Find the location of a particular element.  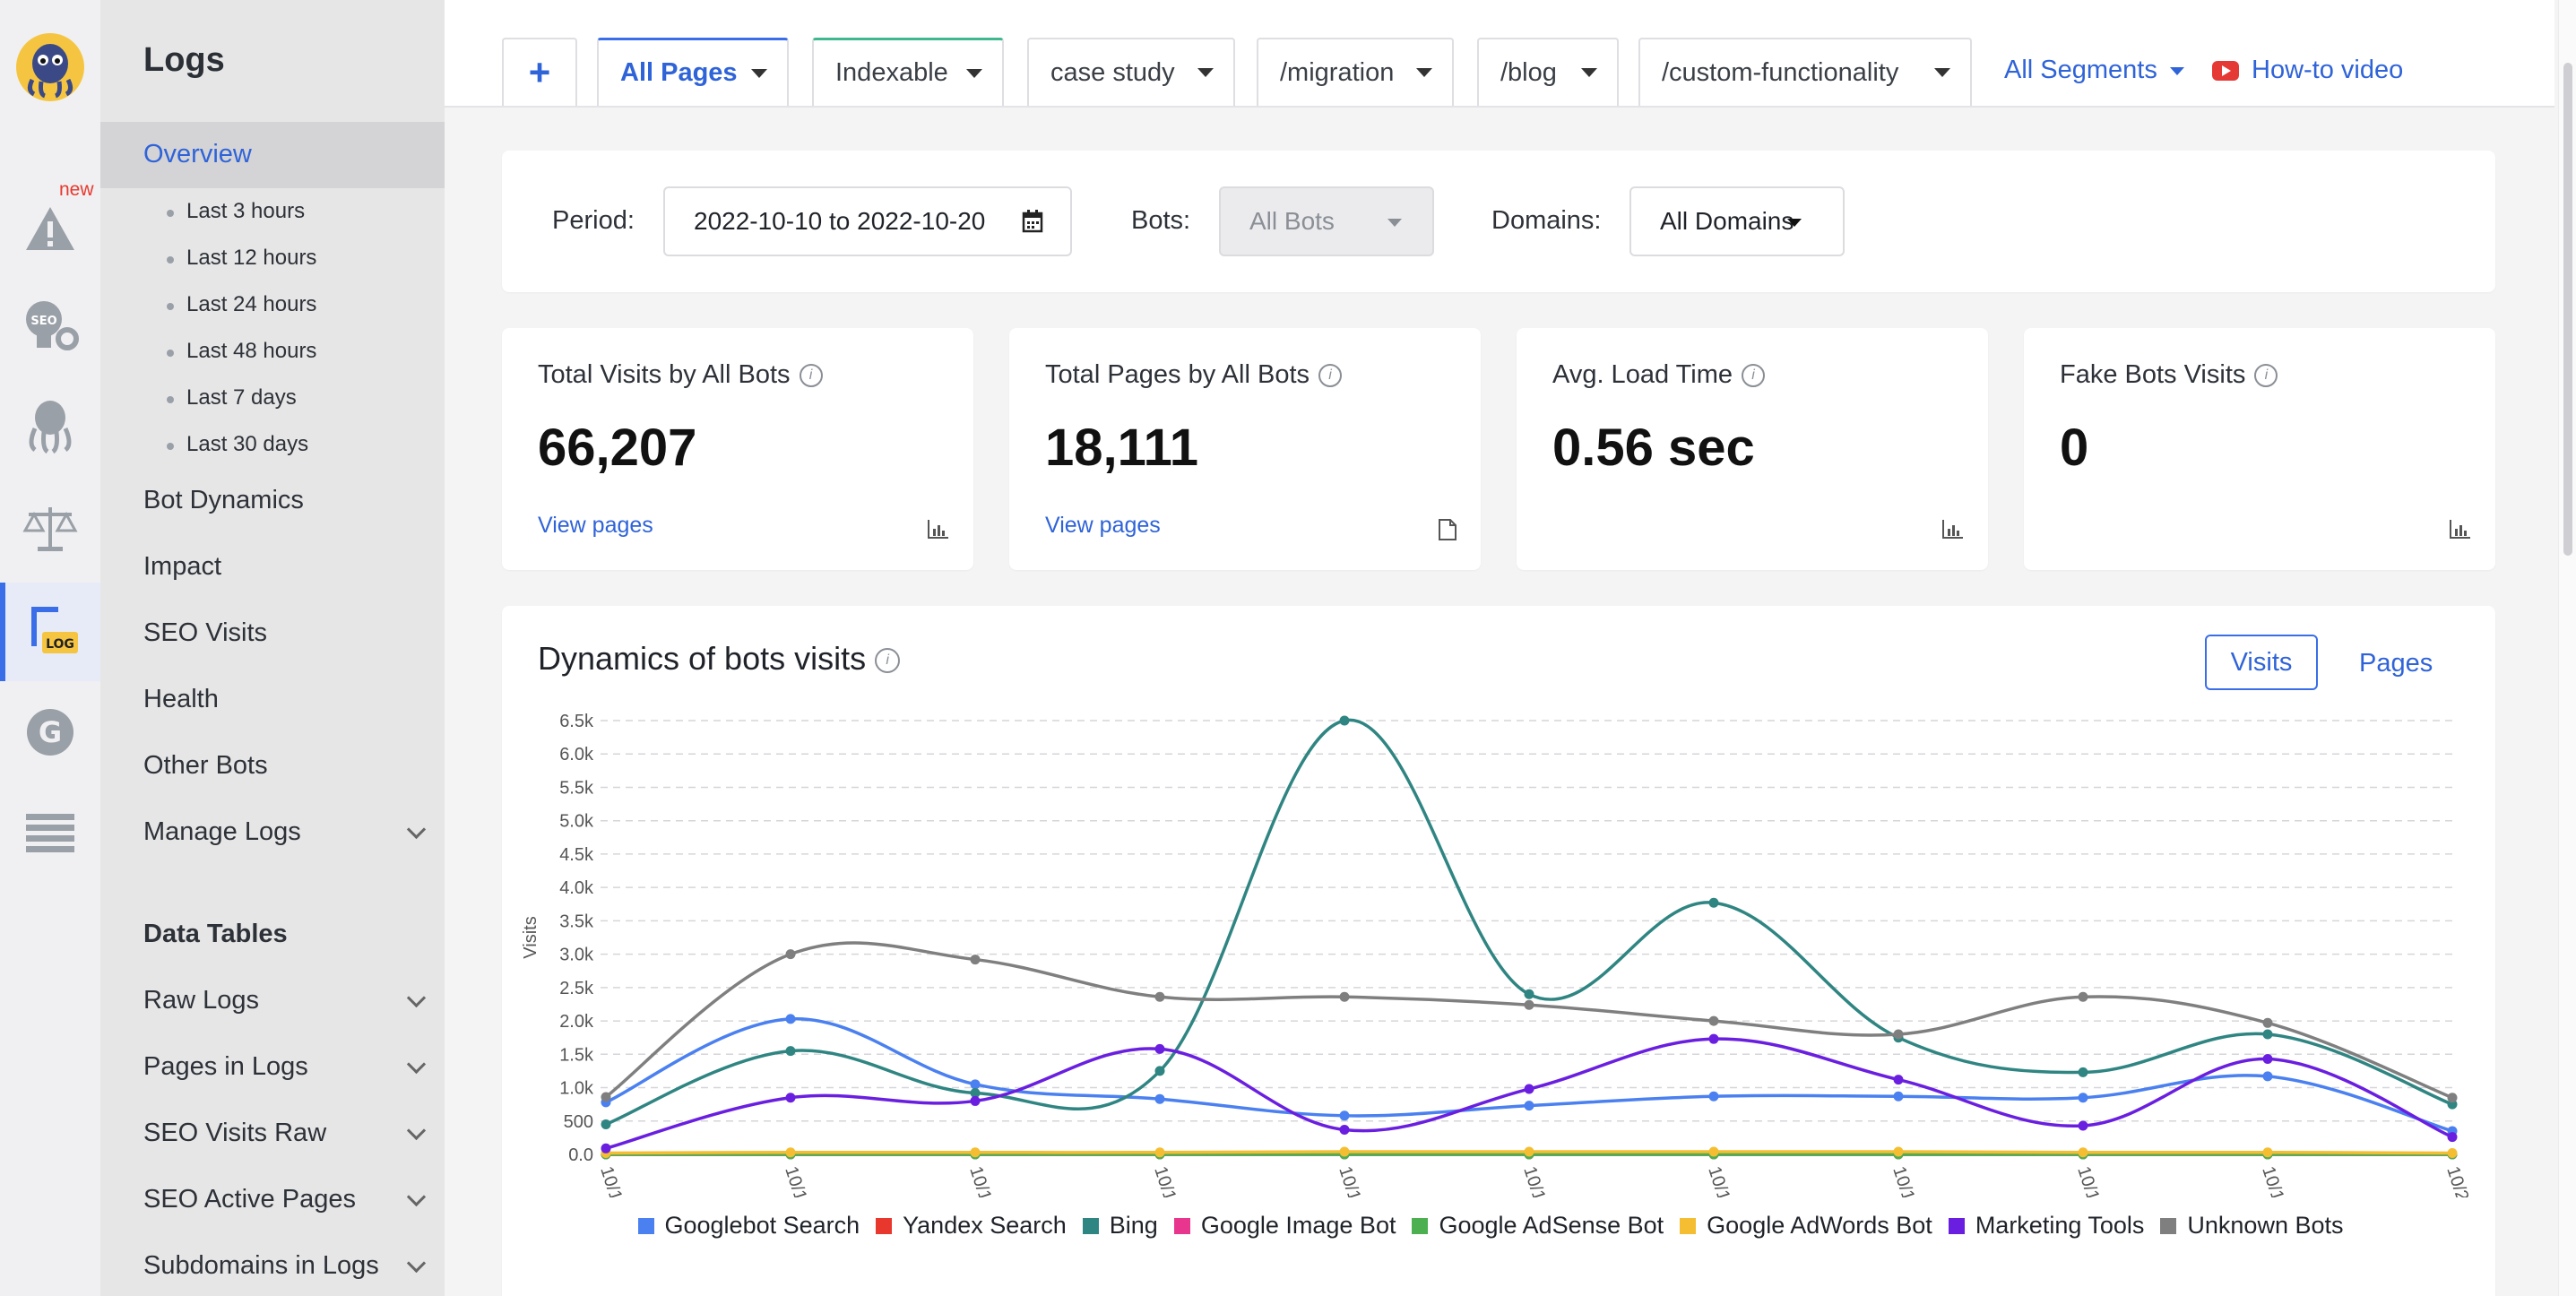

legend-item-bing: Bing is located at coordinates (1120, 1226).